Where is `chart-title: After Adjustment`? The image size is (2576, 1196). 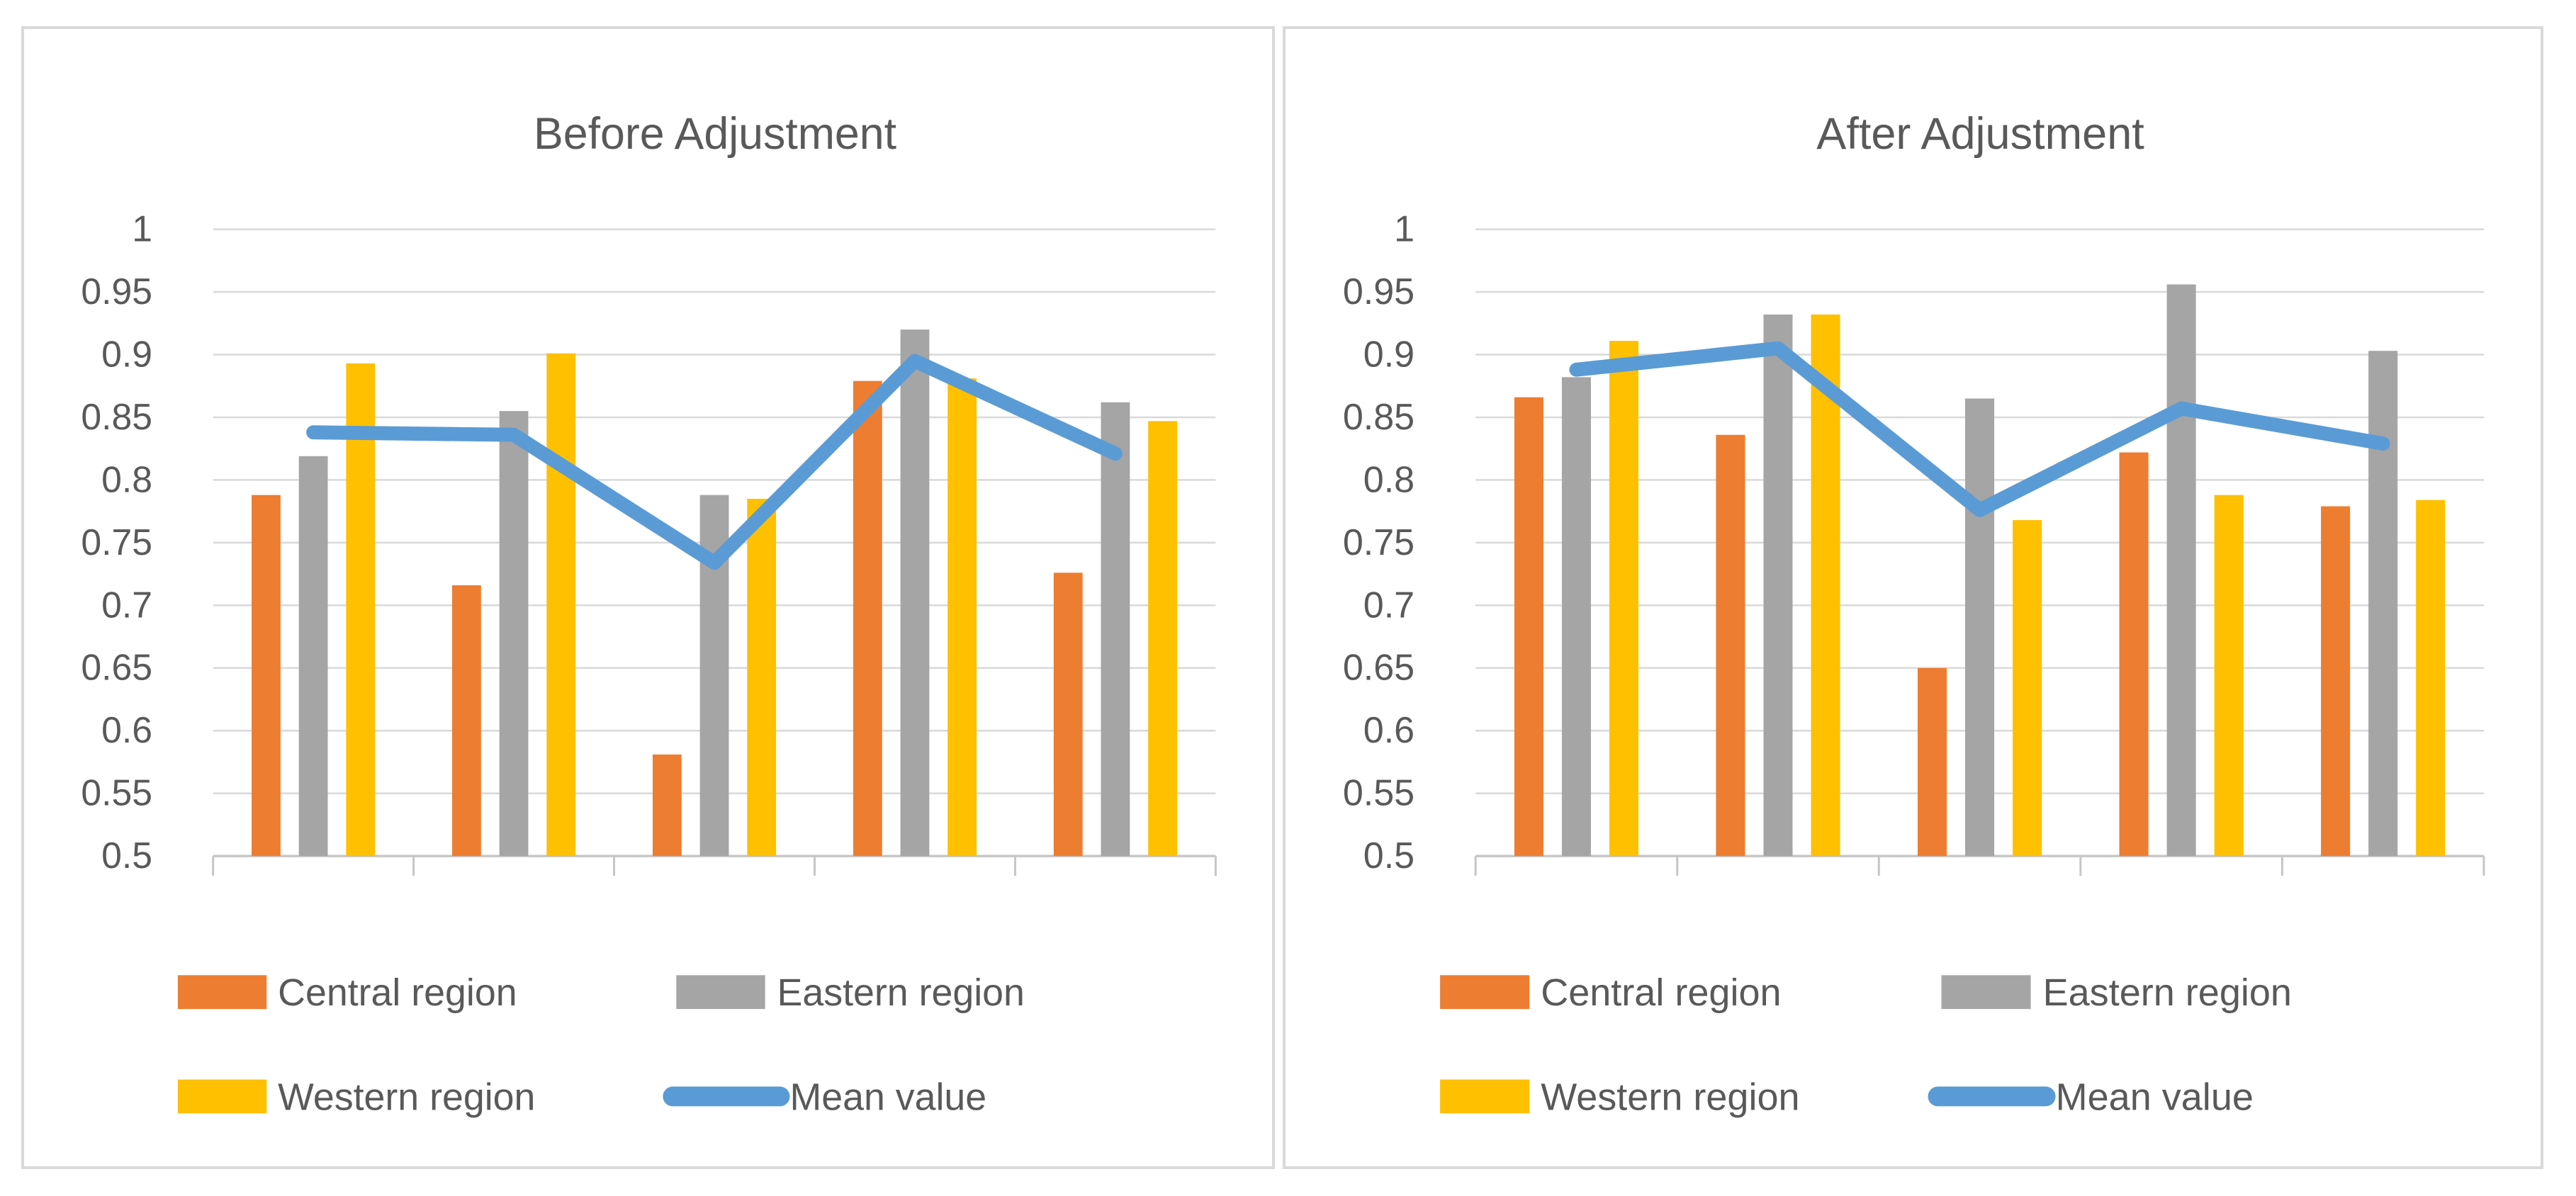 chart-title: After Adjustment is located at coordinates (1980, 134).